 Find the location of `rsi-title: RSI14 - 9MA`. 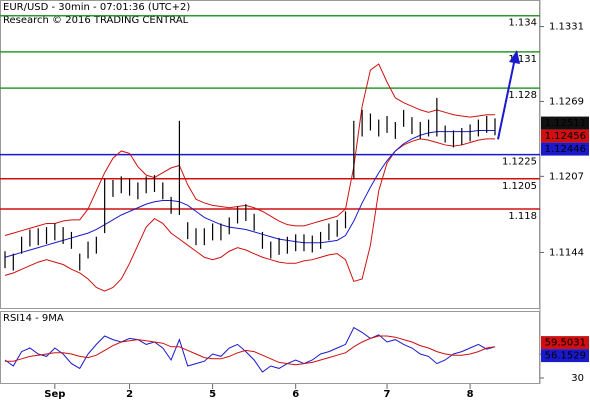

rsi-title: RSI14 - 9MA is located at coordinates (33, 318).